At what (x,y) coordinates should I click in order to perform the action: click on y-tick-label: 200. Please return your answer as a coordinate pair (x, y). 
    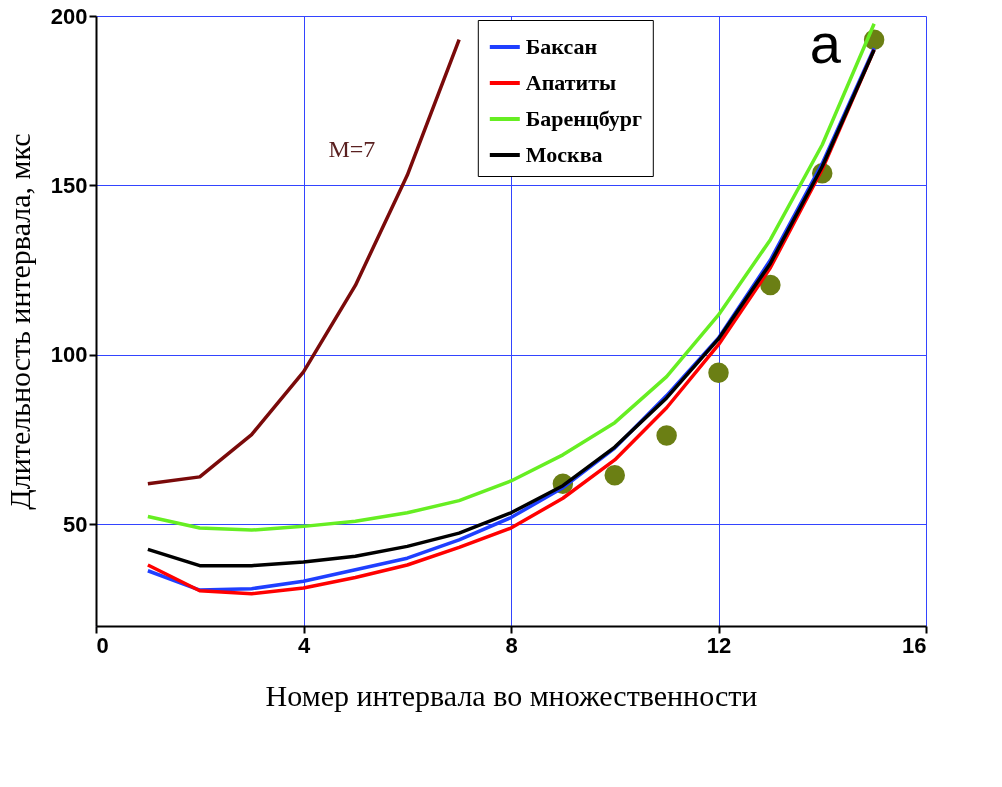
    Looking at the image, I should click on (69, 16).